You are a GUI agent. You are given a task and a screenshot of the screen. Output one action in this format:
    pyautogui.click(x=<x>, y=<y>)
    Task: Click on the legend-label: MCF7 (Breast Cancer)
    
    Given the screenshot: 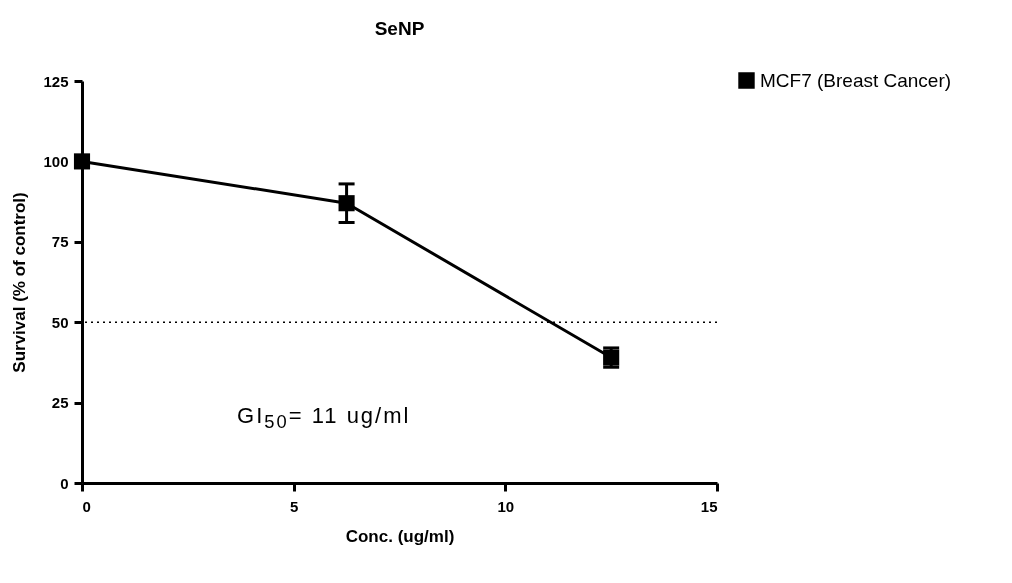 What is the action you would take?
    pyautogui.click(x=856, y=80)
    